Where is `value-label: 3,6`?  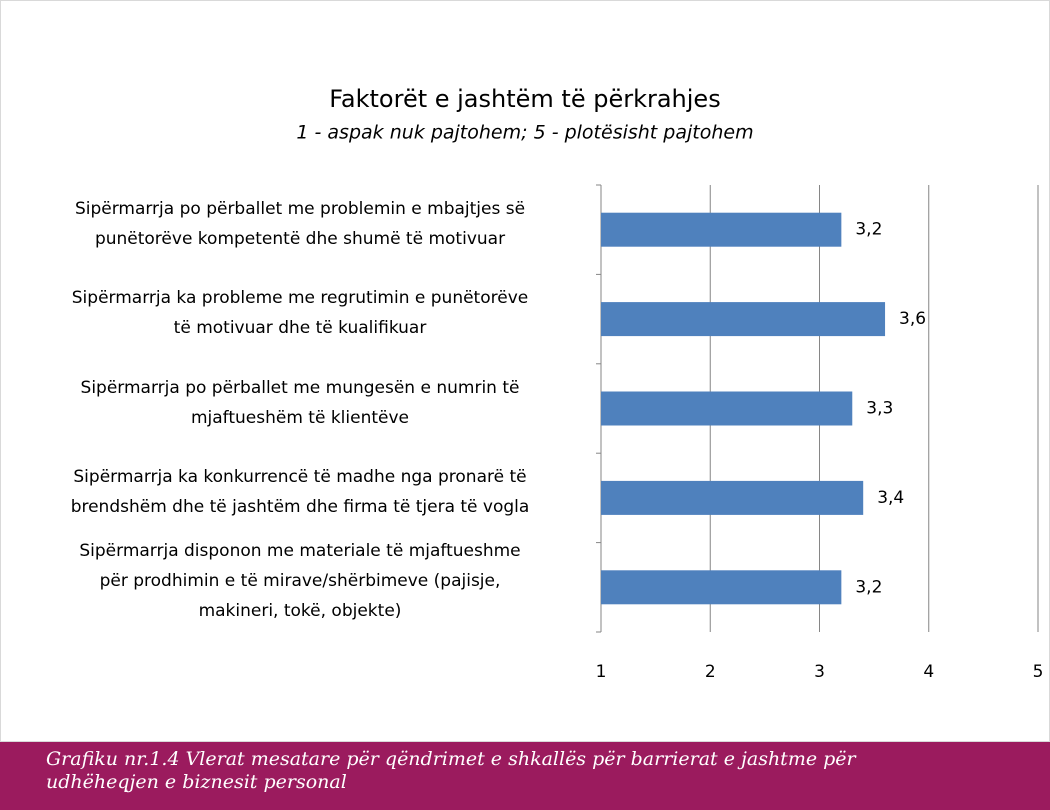
value-label: 3,6 is located at coordinates (912, 319).